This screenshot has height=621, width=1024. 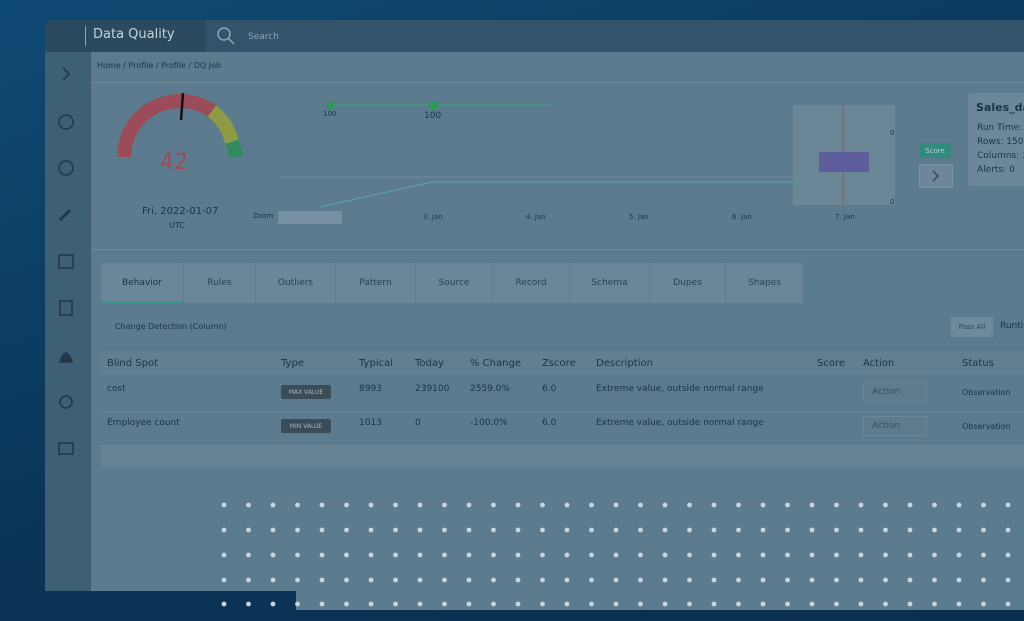 What do you see at coordinates (376, 283) in the screenshot?
I see `tab: Pattern` at bounding box center [376, 283].